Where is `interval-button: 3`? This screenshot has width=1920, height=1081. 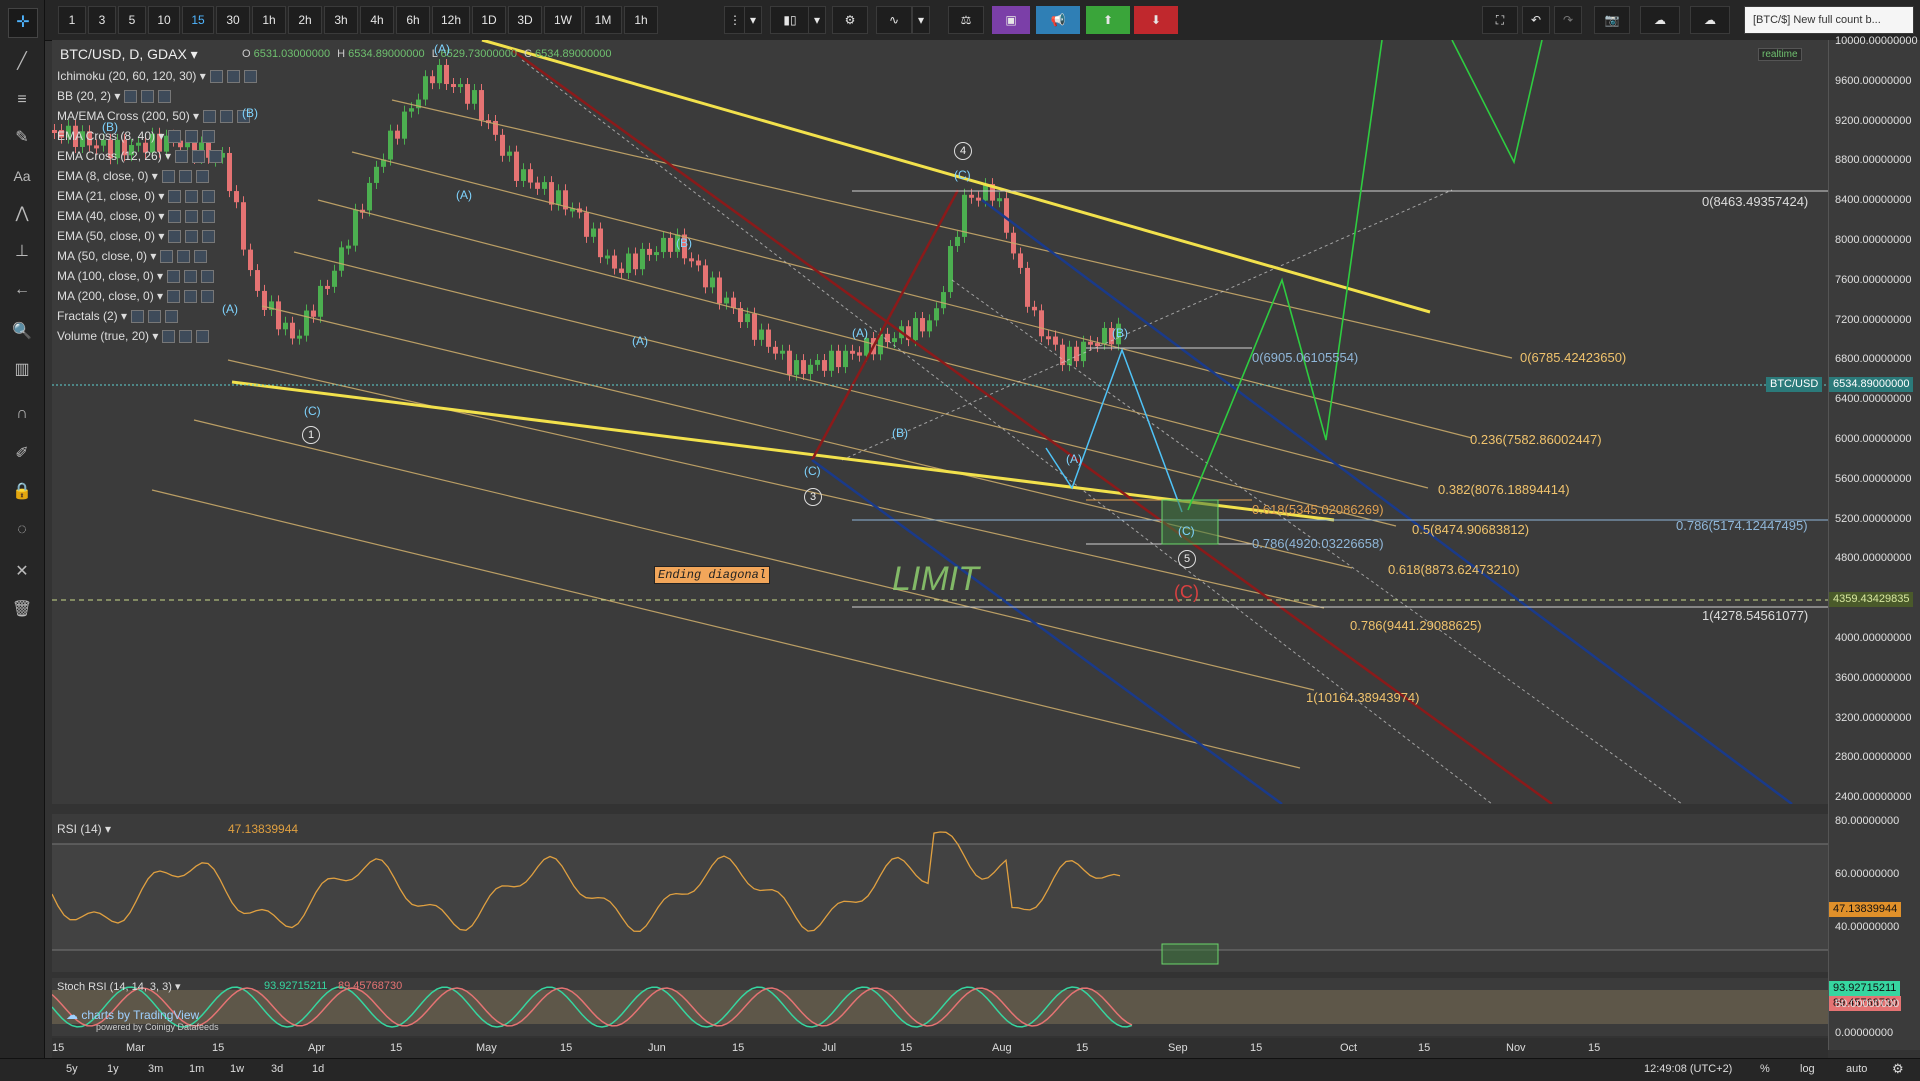 interval-button: 3 is located at coordinates (102, 20).